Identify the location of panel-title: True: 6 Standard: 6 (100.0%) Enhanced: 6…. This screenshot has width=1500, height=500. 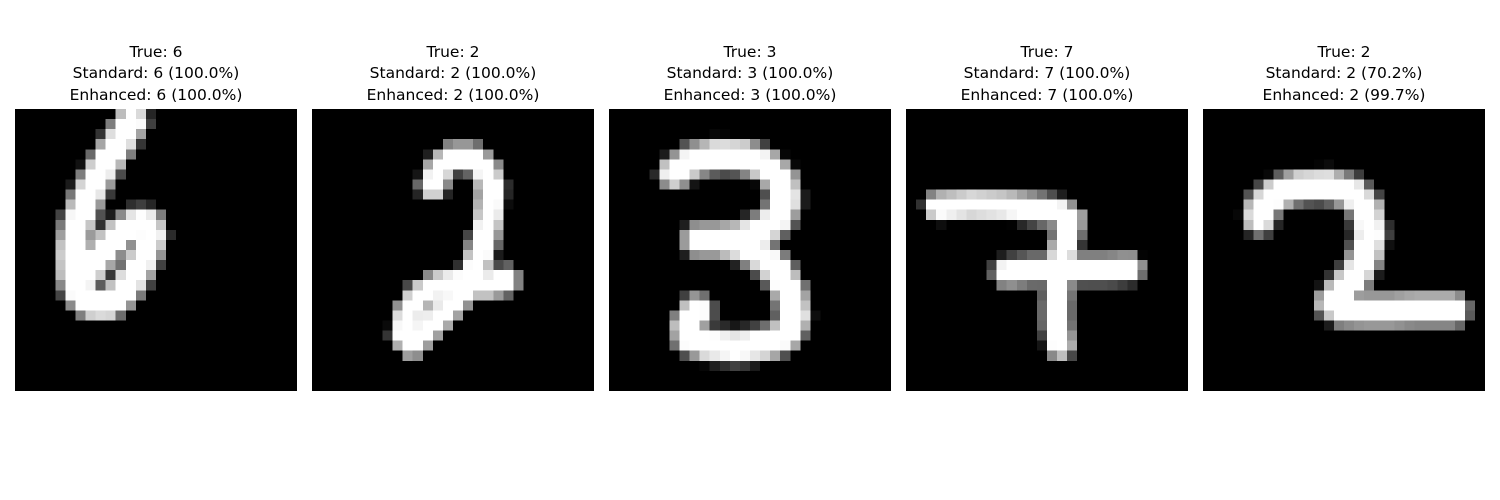
(158, 74).